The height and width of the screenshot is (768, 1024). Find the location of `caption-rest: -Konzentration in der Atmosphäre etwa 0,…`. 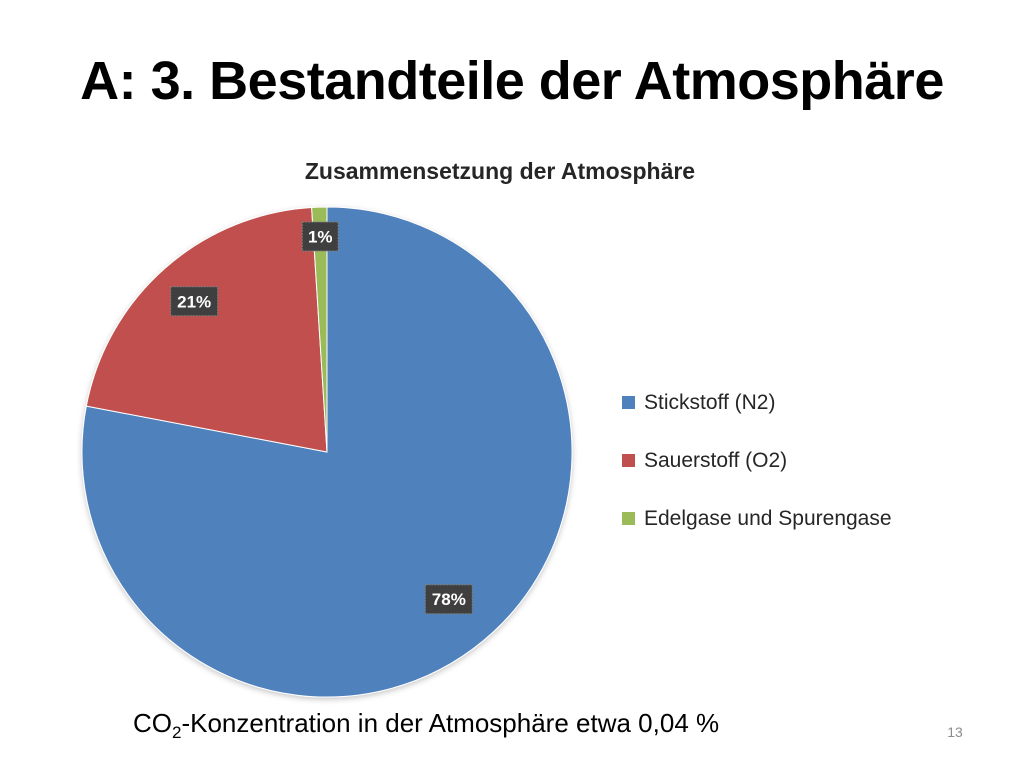

caption-rest: -Konzentration in der Atmosphäre etwa 0,… is located at coordinates (450, 723).